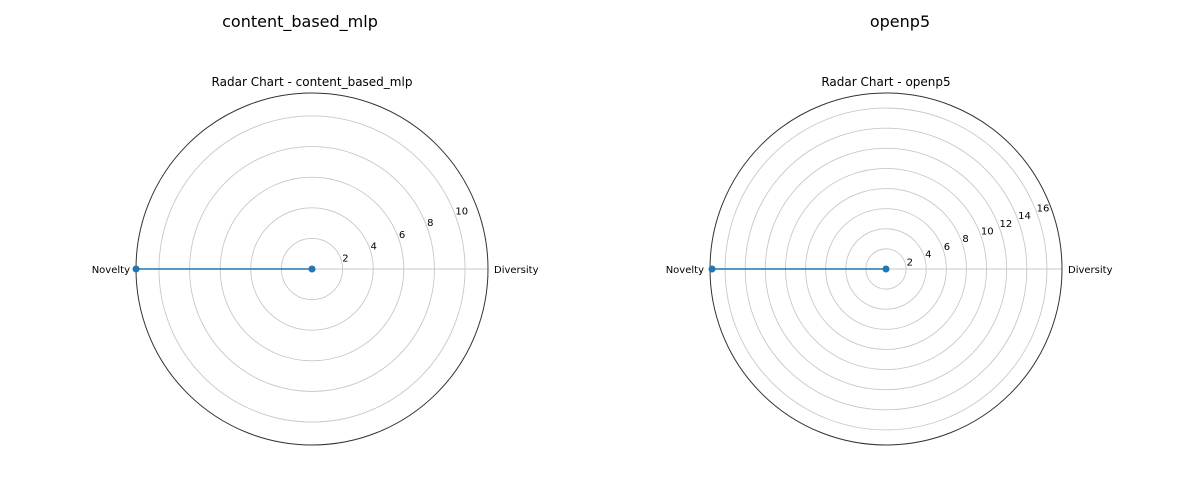 Image resolution: width=1200 pixels, height=500 pixels. What do you see at coordinates (1005, 224) in the screenshot?
I see `r-tick-label: 12` at bounding box center [1005, 224].